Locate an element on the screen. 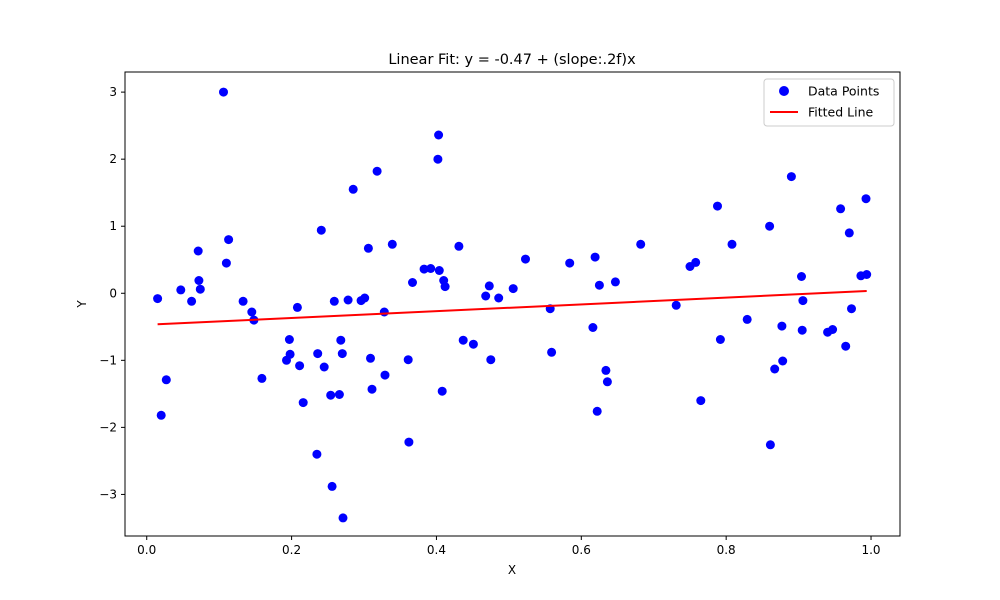 This screenshot has height=600, width=1000. legend-box is located at coordinates (829, 102).